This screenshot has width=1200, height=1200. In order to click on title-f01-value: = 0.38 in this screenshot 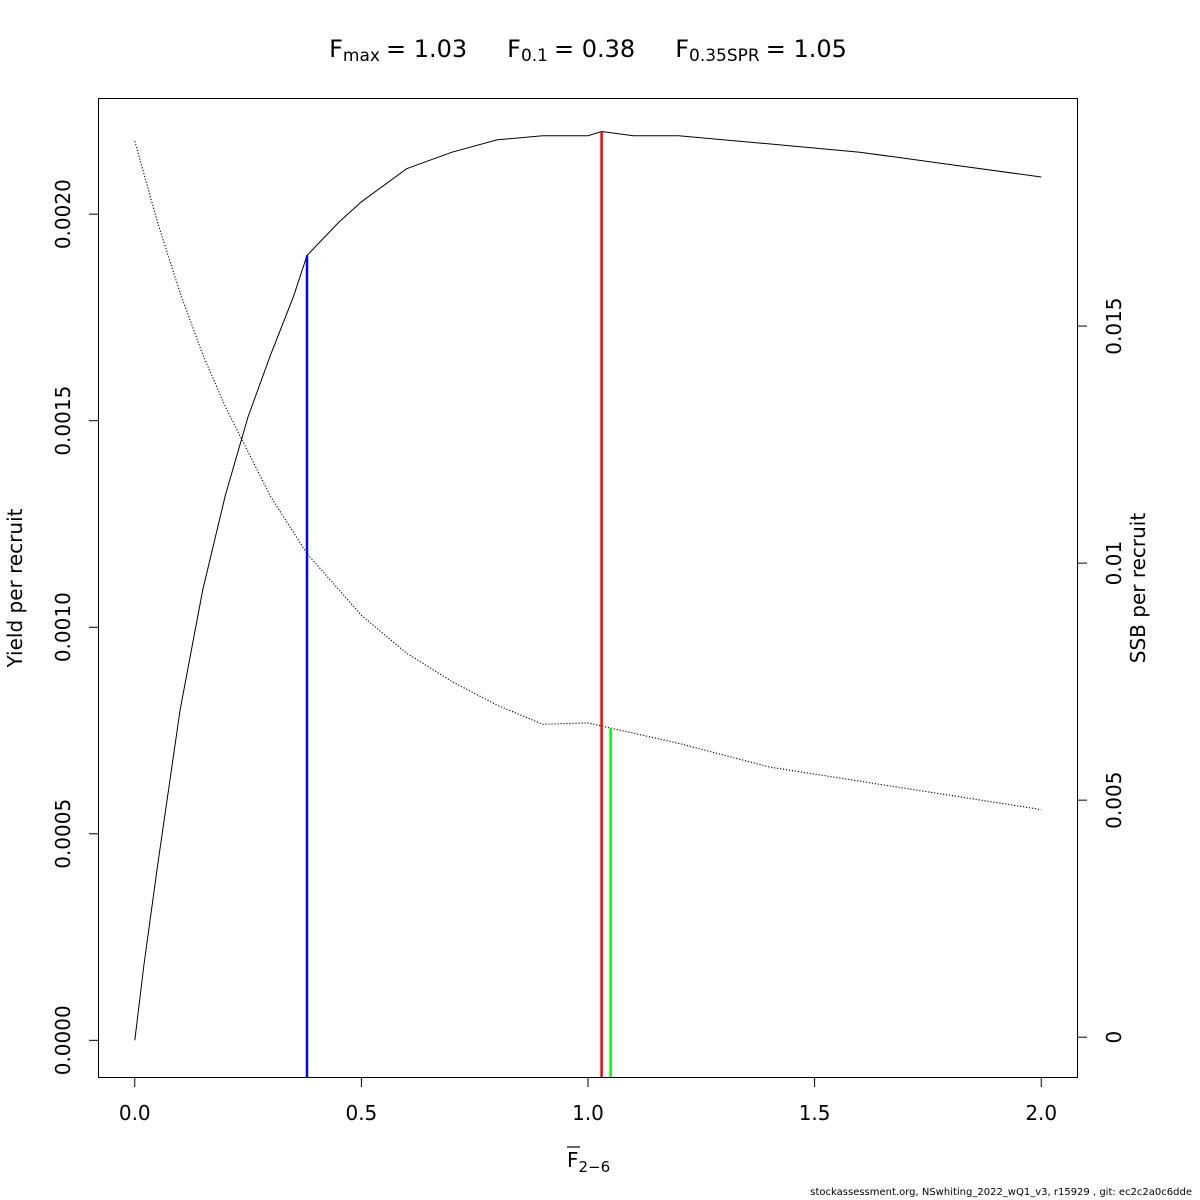, I will do `click(594, 49)`.